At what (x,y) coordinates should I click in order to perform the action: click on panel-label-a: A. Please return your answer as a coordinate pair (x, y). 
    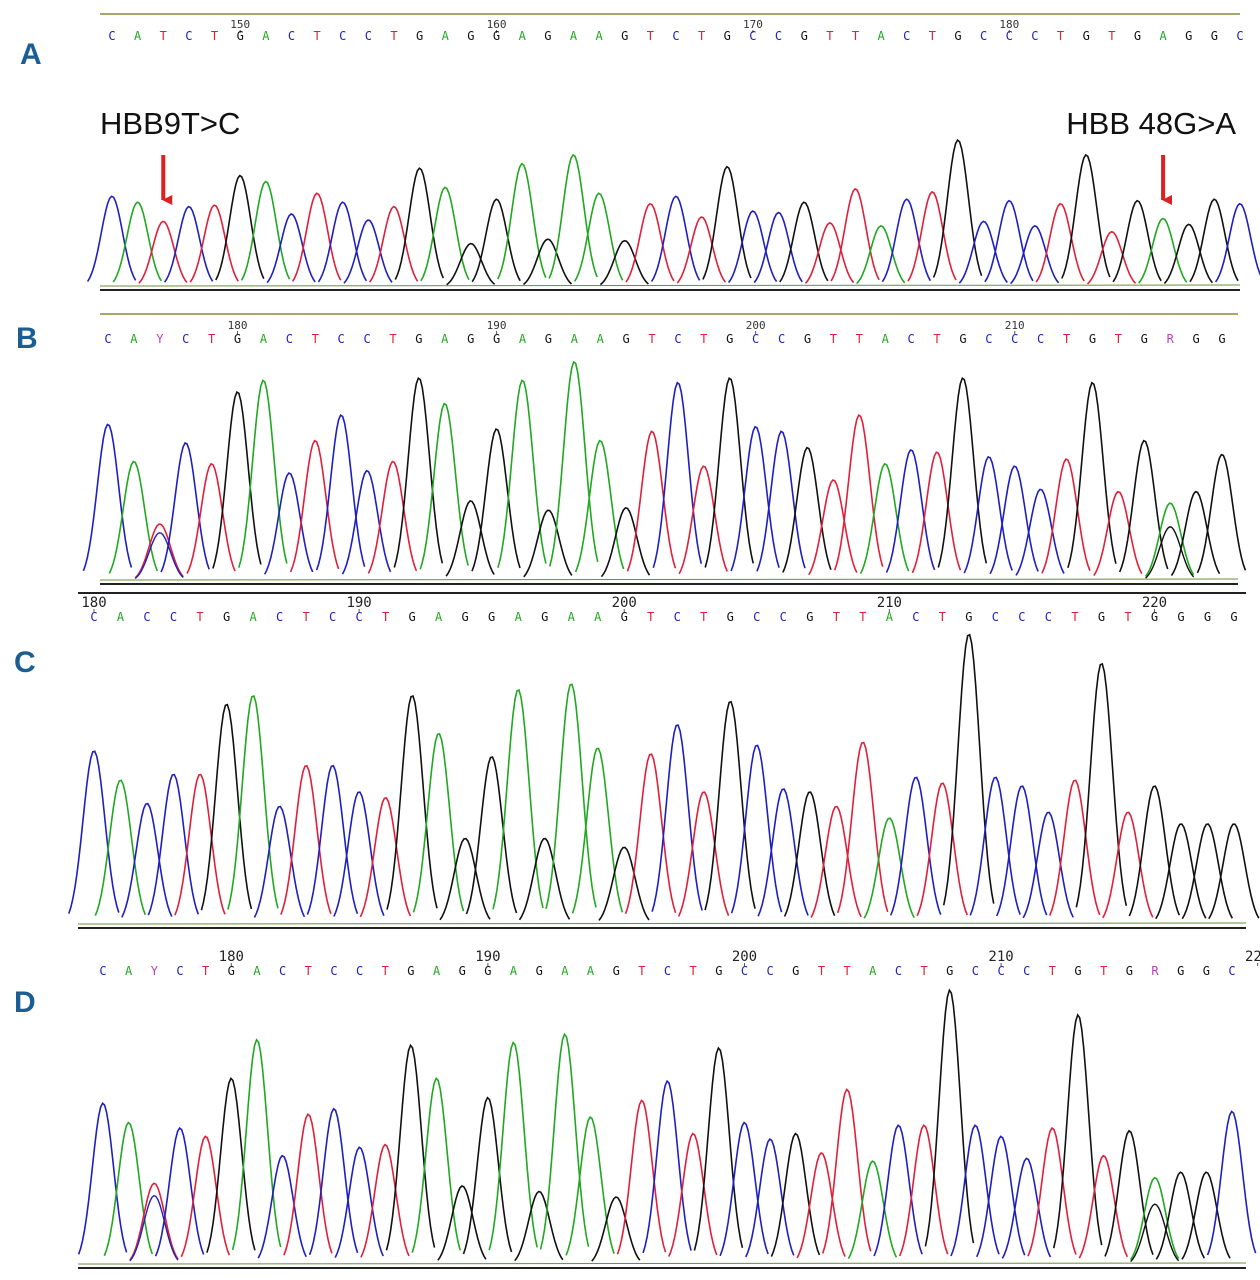
    Looking at the image, I should click on (31, 54).